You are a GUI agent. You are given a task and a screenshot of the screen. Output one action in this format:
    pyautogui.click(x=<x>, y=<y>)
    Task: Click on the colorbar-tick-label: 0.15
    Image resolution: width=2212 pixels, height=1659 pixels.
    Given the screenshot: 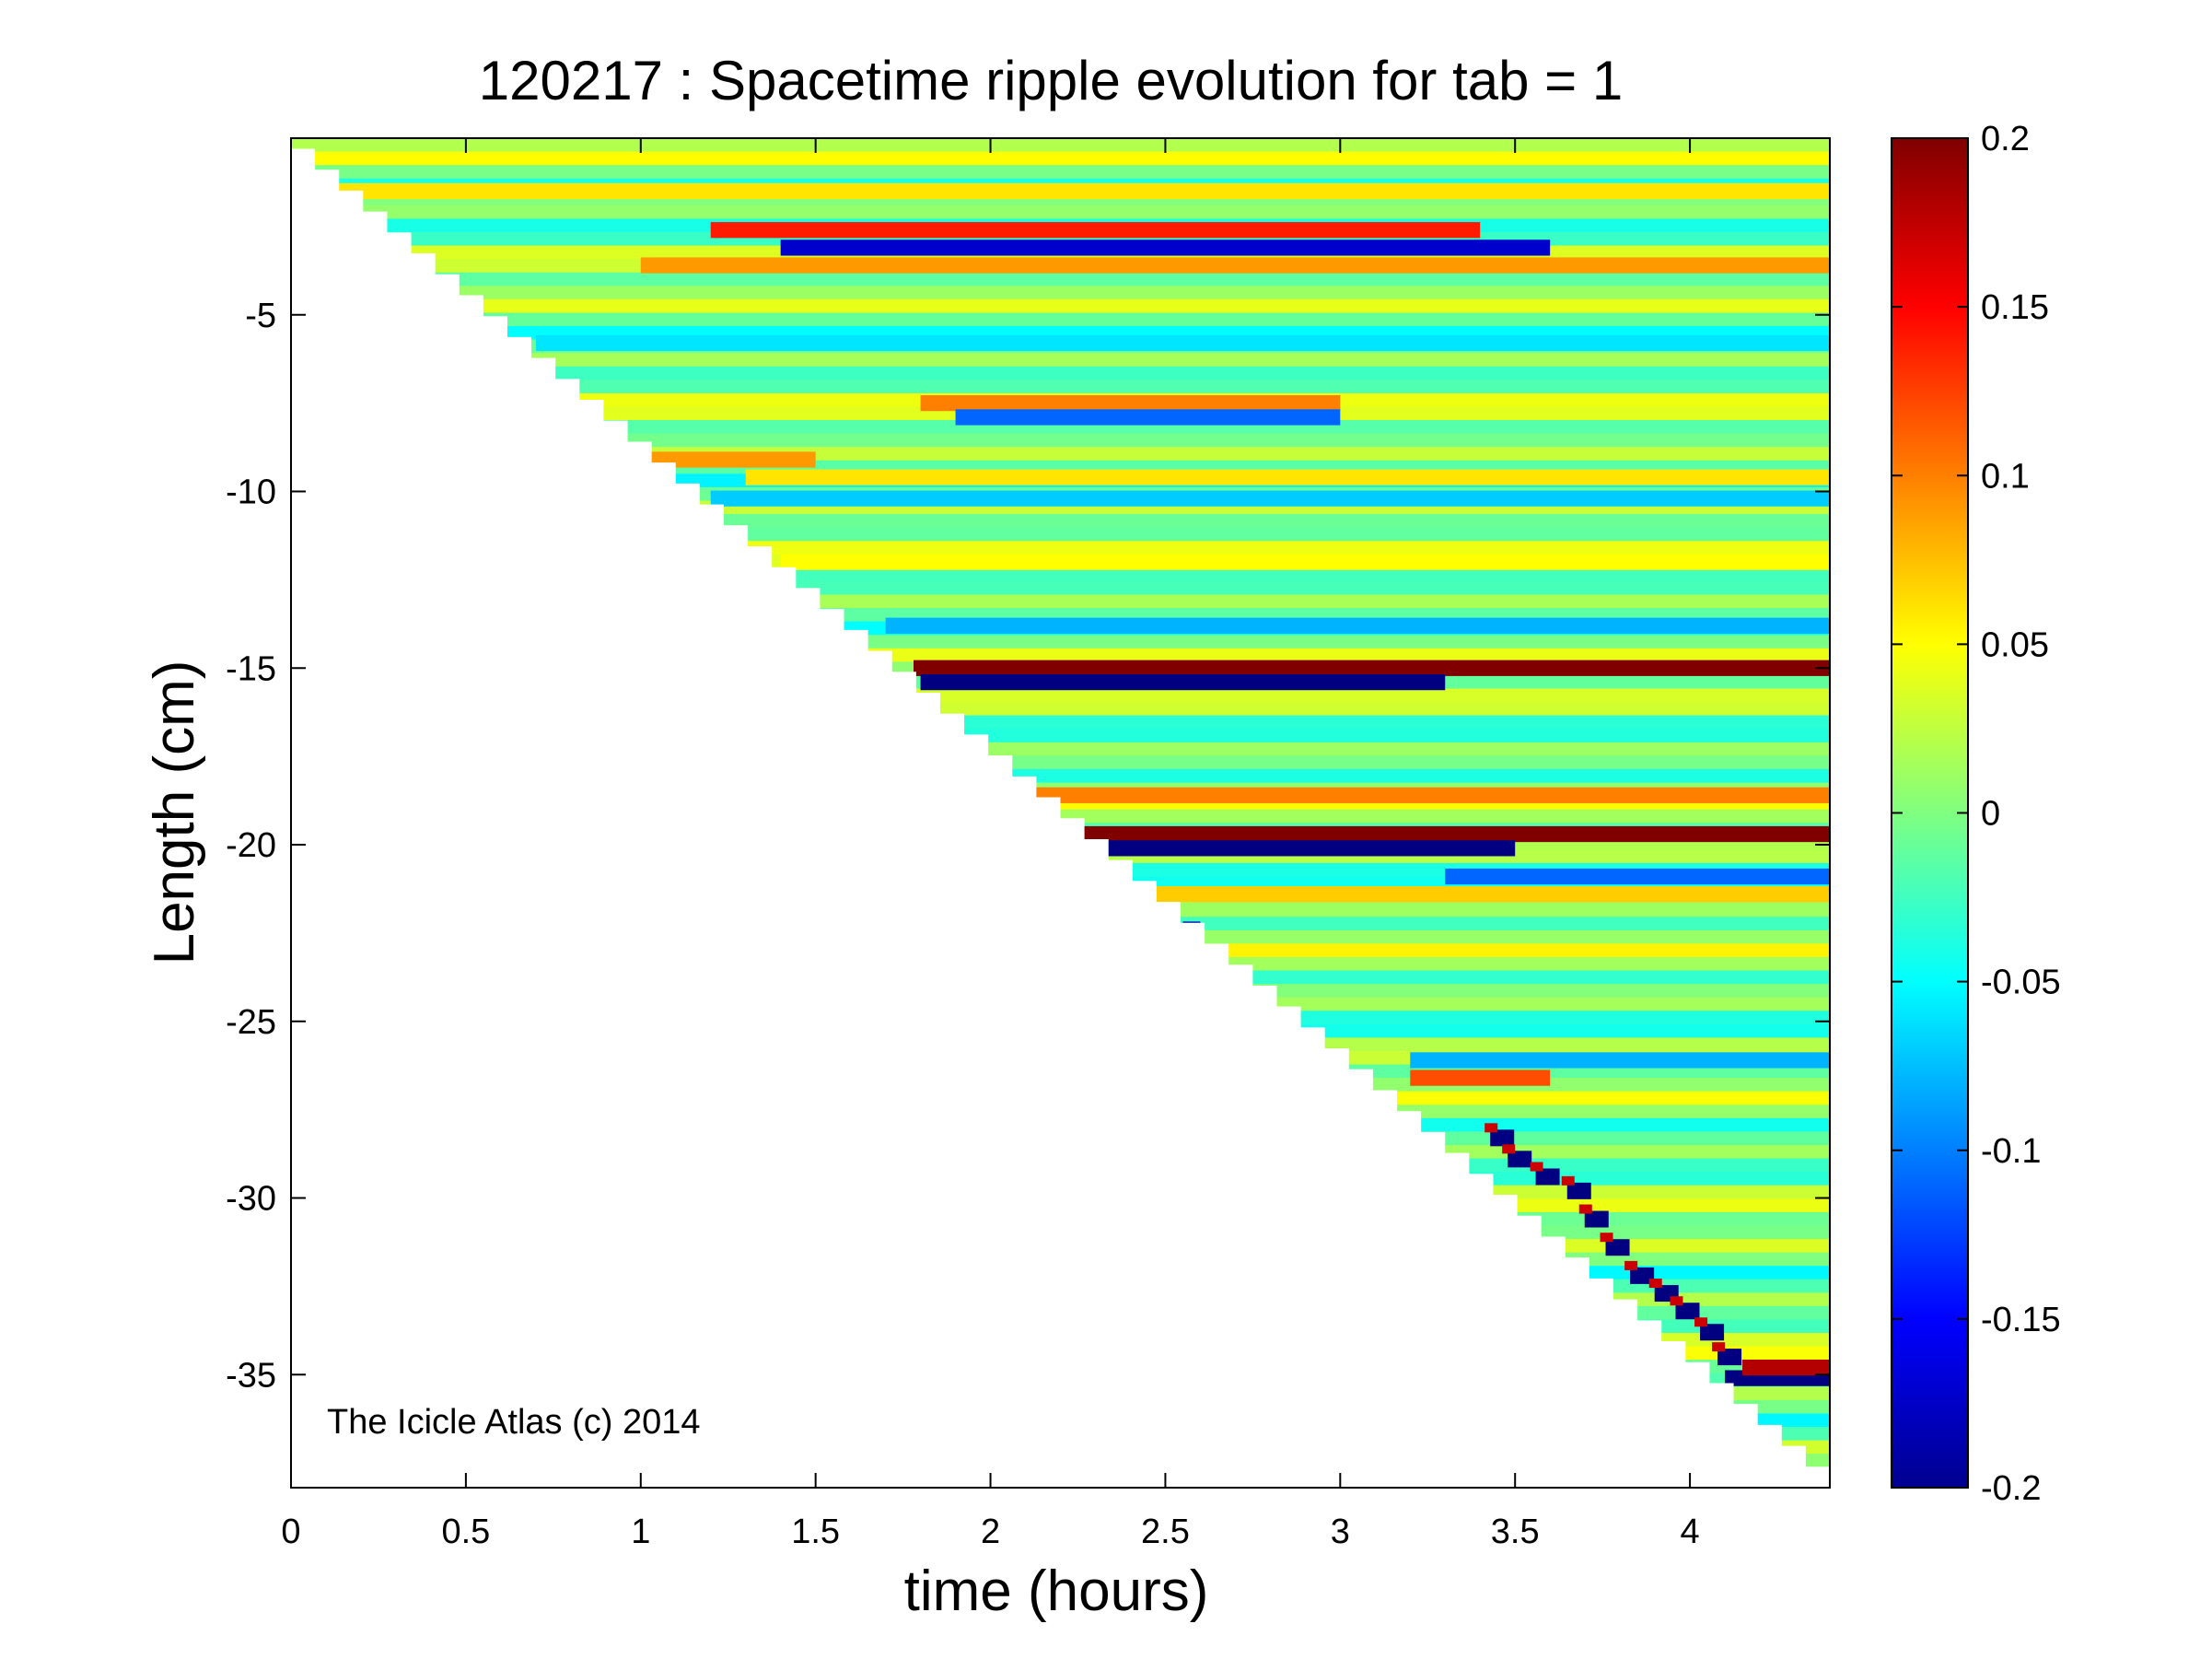 What is the action you would take?
    pyautogui.click(x=2015, y=307)
    